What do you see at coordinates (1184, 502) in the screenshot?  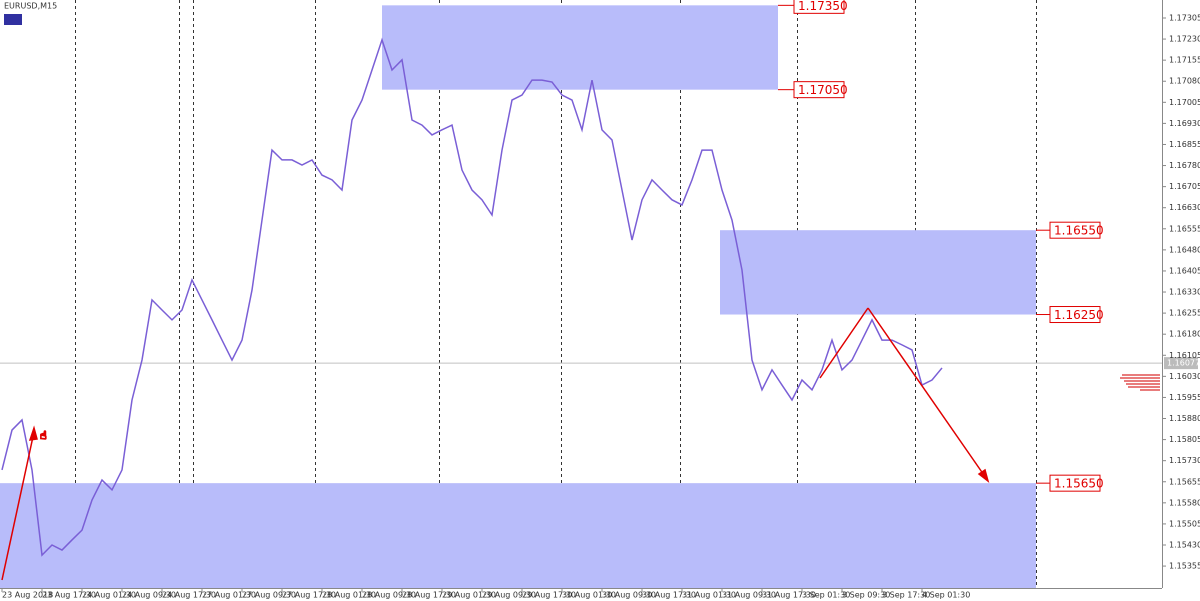 I see `y-tick-label: 1.15580` at bounding box center [1184, 502].